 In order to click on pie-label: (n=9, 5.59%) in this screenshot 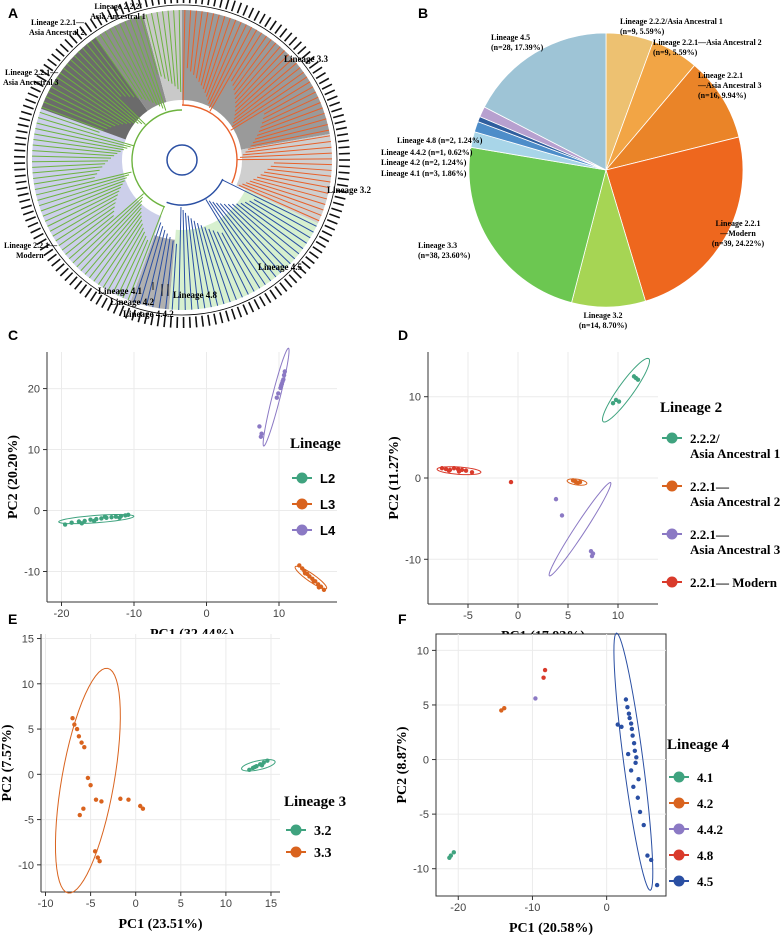, I will do `click(675, 52)`.